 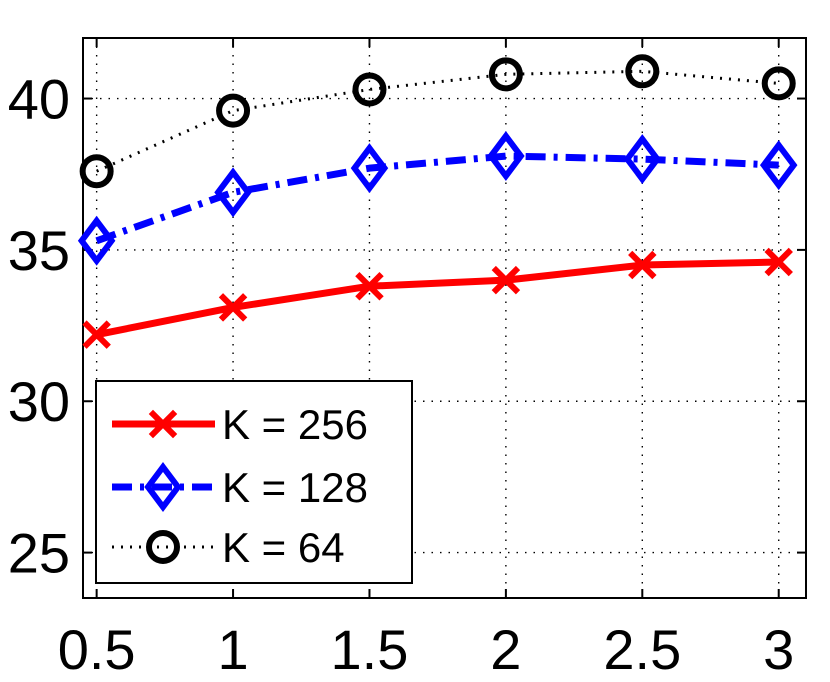 I want to click on legend-item: K = 128, so click(x=240, y=487).